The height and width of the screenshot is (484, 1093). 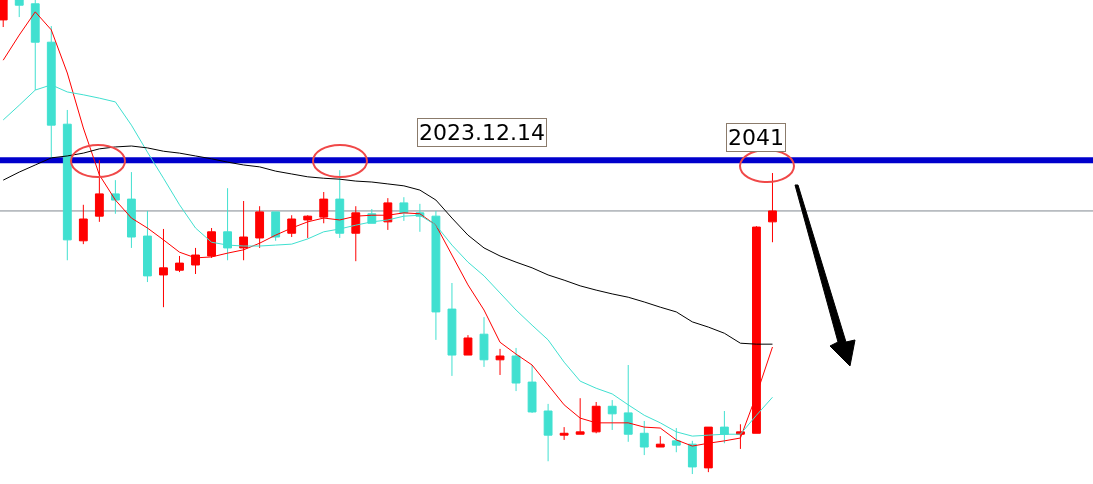 What do you see at coordinates (482, 132) in the screenshot?
I see `annotation: 2023.12.14` at bounding box center [482, 132].